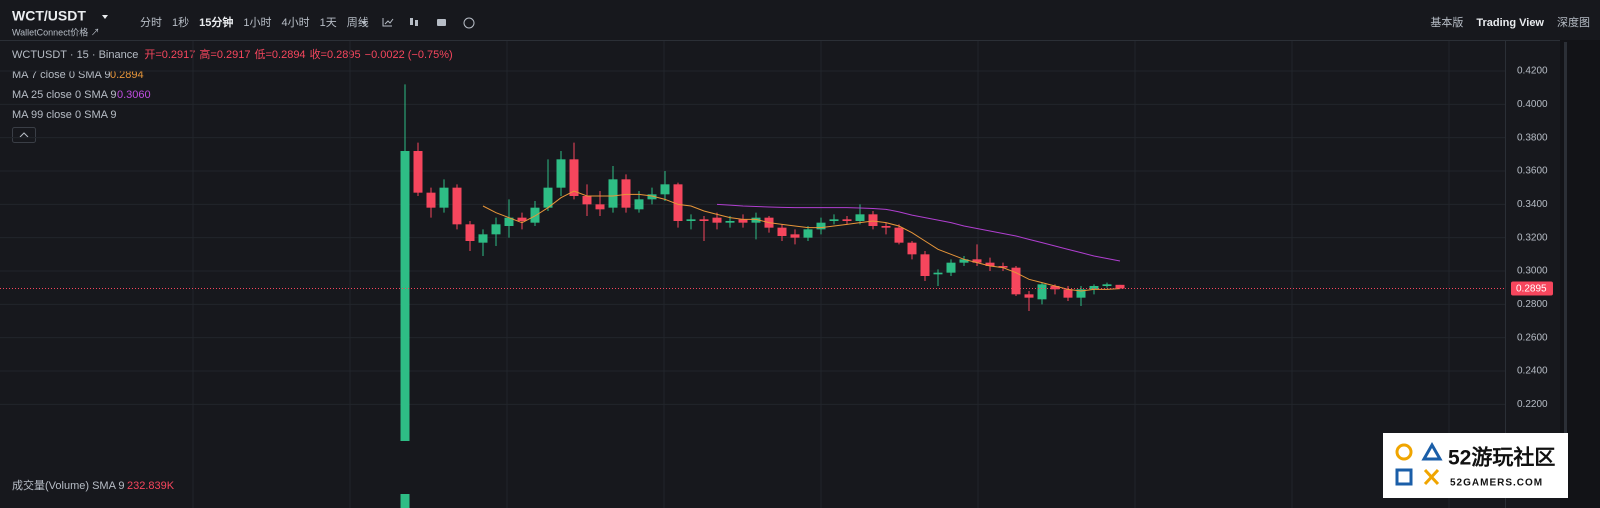  What do you see at coordinates (56, 31) in the screenshot?
I see `subtitle: WalletConnect价格 ↗` at bounding box center [56, 31].